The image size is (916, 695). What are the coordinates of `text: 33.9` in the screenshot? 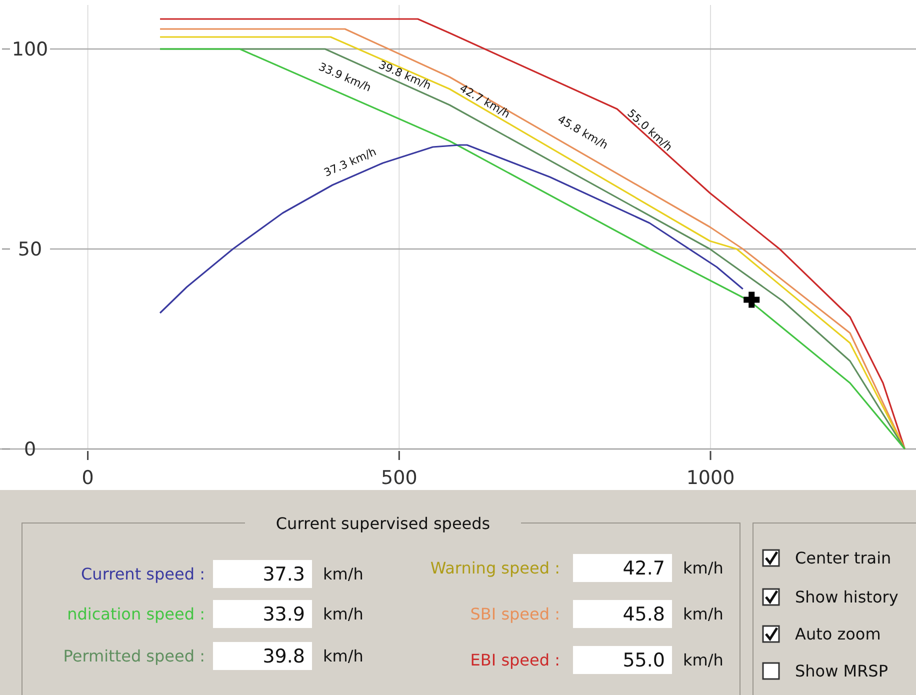 It's located at (283, 615).